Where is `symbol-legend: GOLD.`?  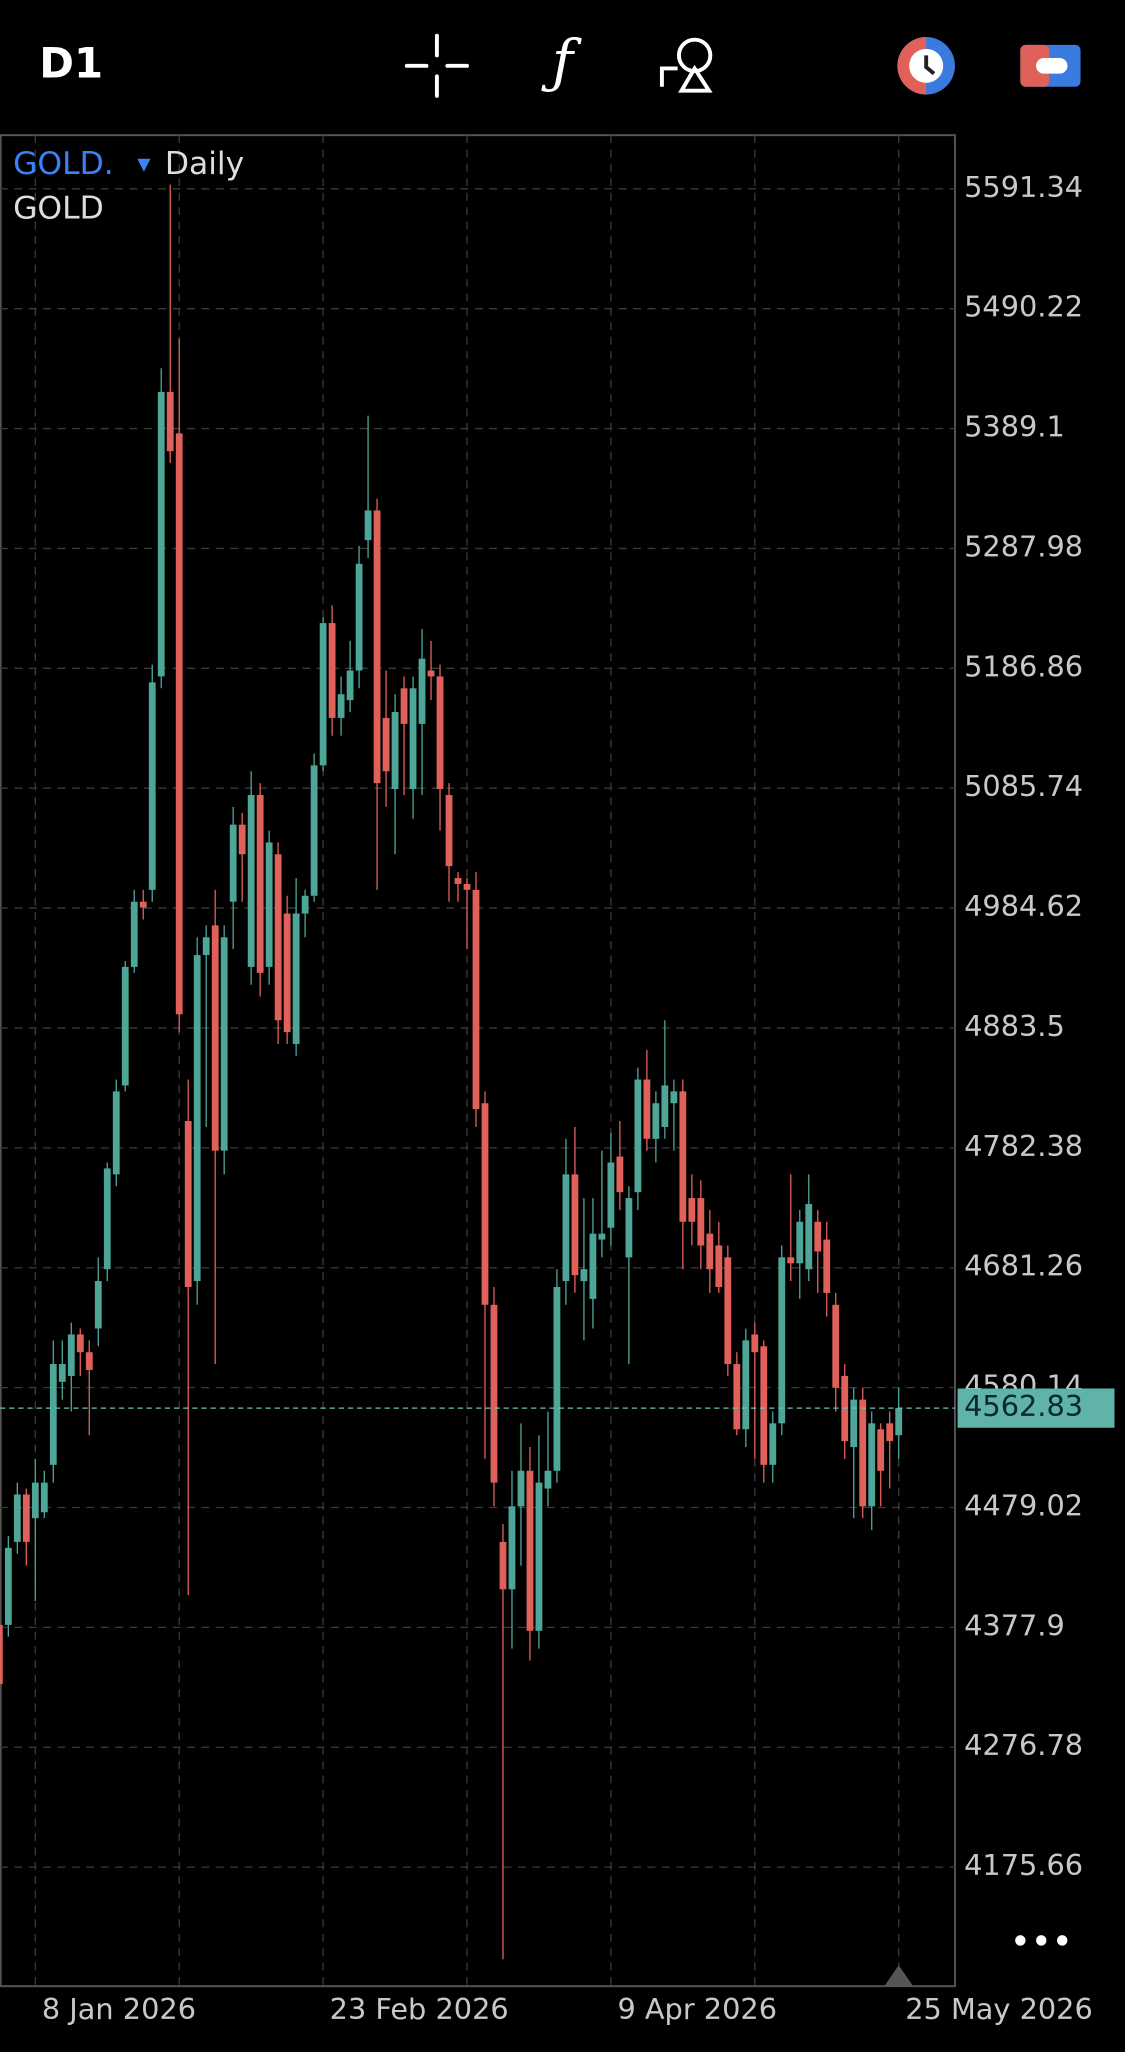 symbol-legend: GOLD. is located at coordinates (63, 164).